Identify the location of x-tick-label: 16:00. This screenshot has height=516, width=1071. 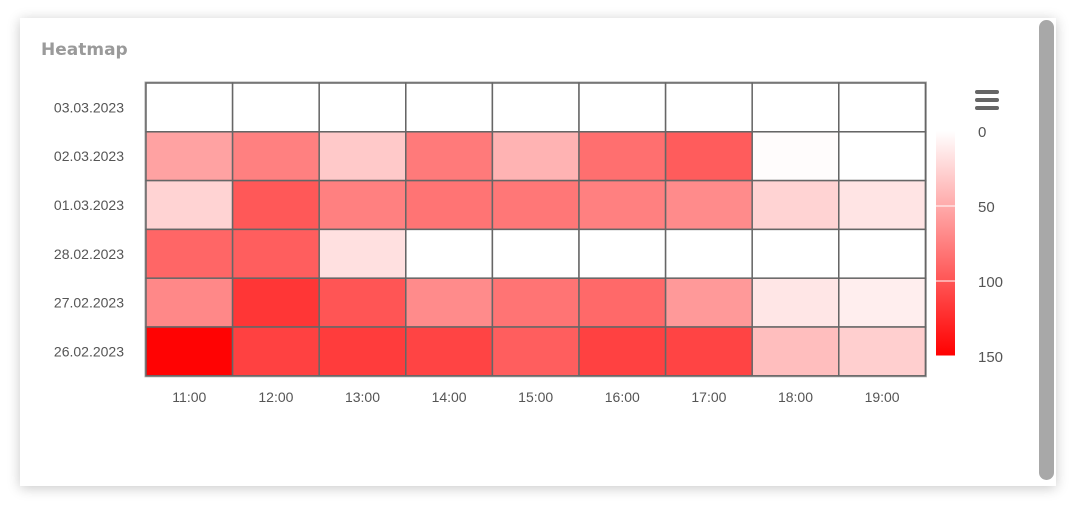
(622, 397).